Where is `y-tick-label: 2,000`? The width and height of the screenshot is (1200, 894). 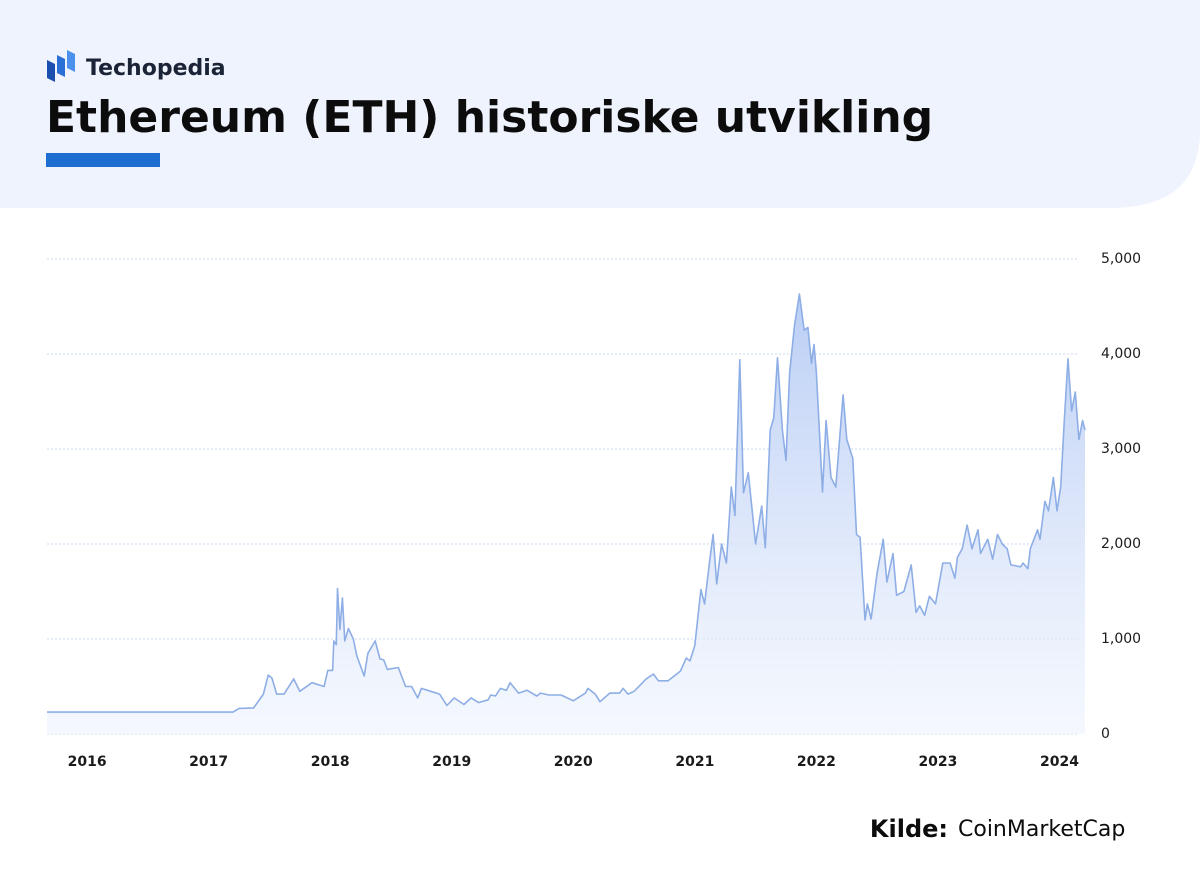 y-tick-label: 2,000 is located at coordinates (1121, 544).